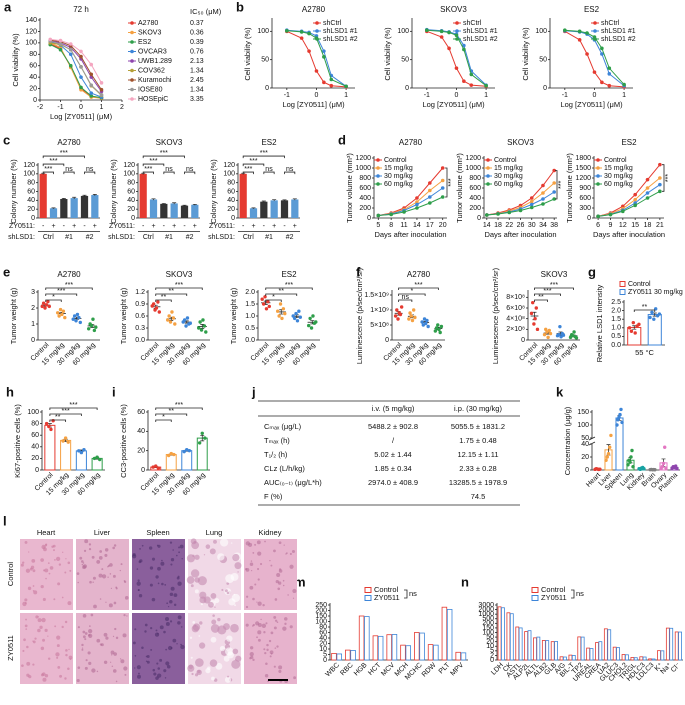 The width and height of the screenshot is (685, 705). I want to click on sig-label: **, so click(541, 297).